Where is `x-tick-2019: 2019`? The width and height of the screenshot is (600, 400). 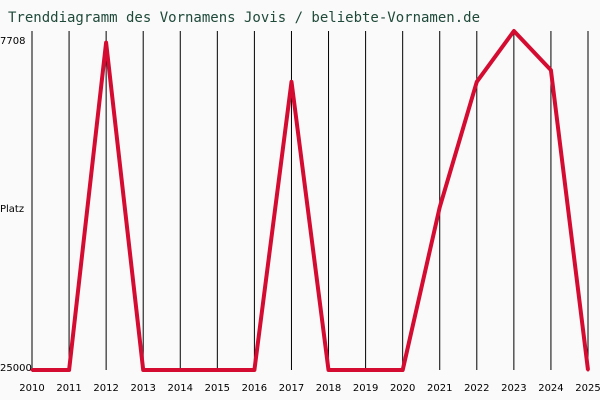
x-tick-2019: 2019 is located at coordinates (365, 388).